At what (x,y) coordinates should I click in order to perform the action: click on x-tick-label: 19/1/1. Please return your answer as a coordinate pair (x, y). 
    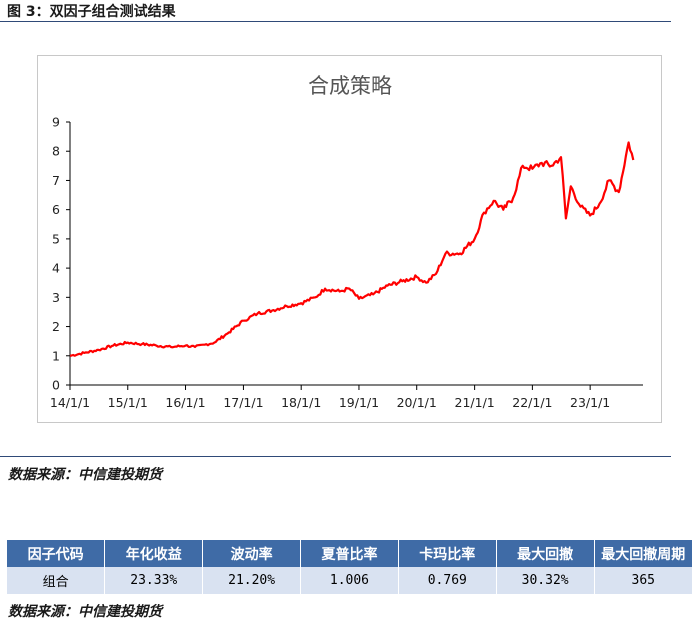
    Looking at the image, I should click on (359, 402).